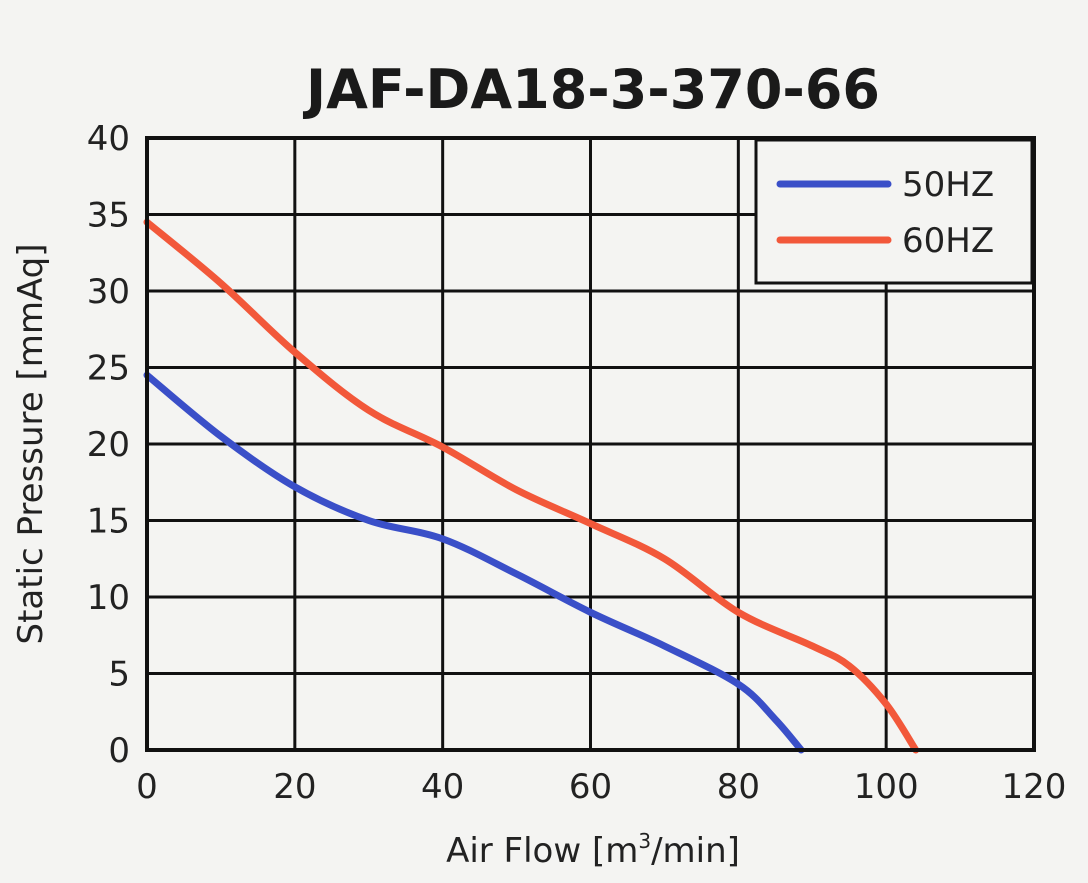 Image resolution: width=1088 pixels, height=883 pixels. Describe the element at coordinates (119, 751) in the screenshot. I see `y-tick-label: 0` at that location.